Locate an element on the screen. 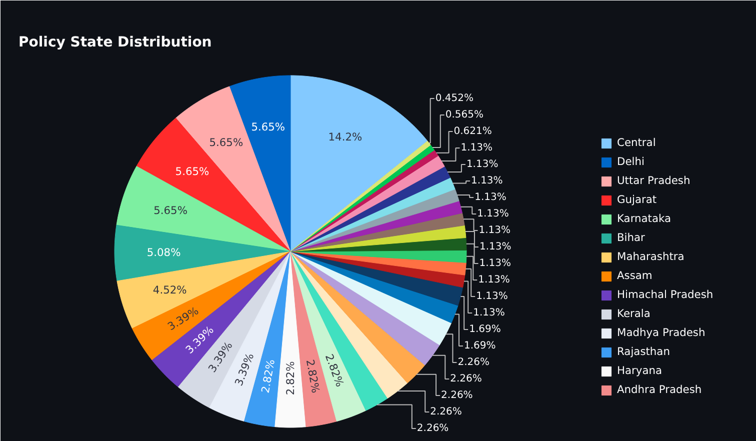  legend-label: Haryana is located at coordinates (639, 370).